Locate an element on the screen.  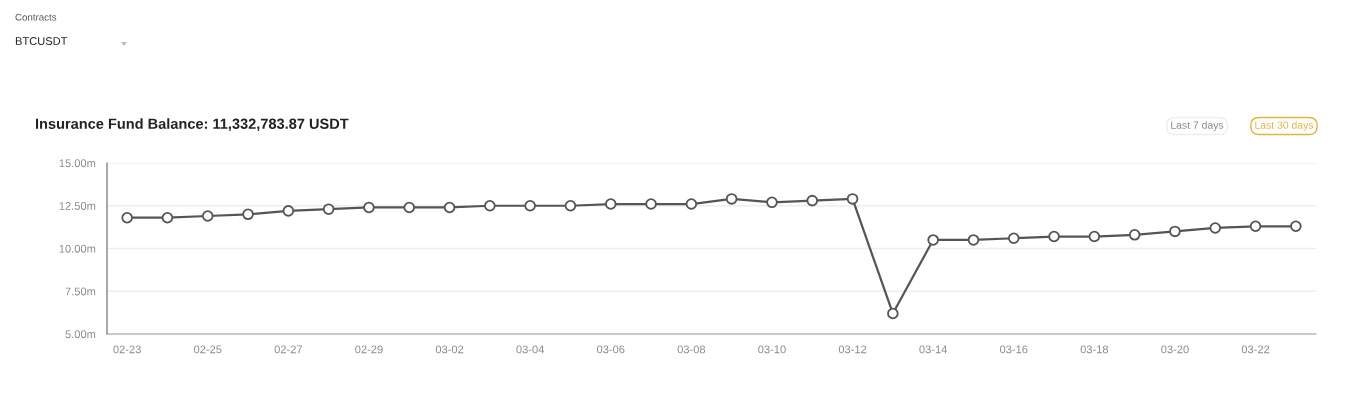
x-tick-label: 03-10 is located at coordinates (772, 349).